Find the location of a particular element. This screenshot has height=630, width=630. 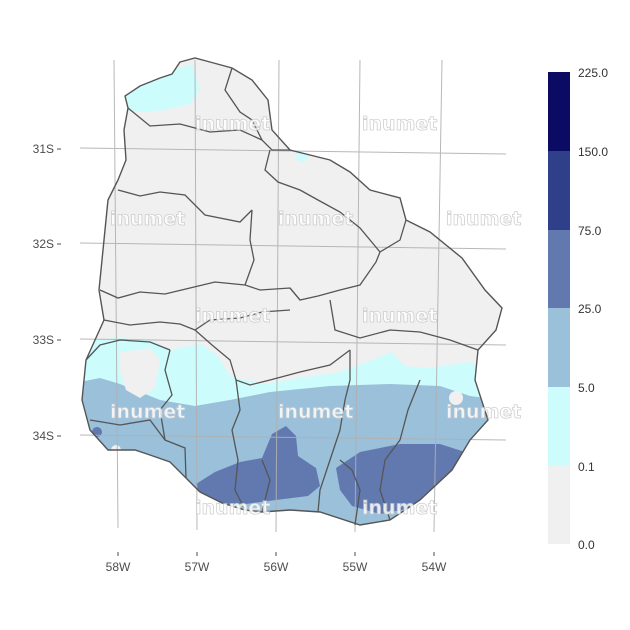

border-paysandu-rionegro is located at coordinates (172, 290).